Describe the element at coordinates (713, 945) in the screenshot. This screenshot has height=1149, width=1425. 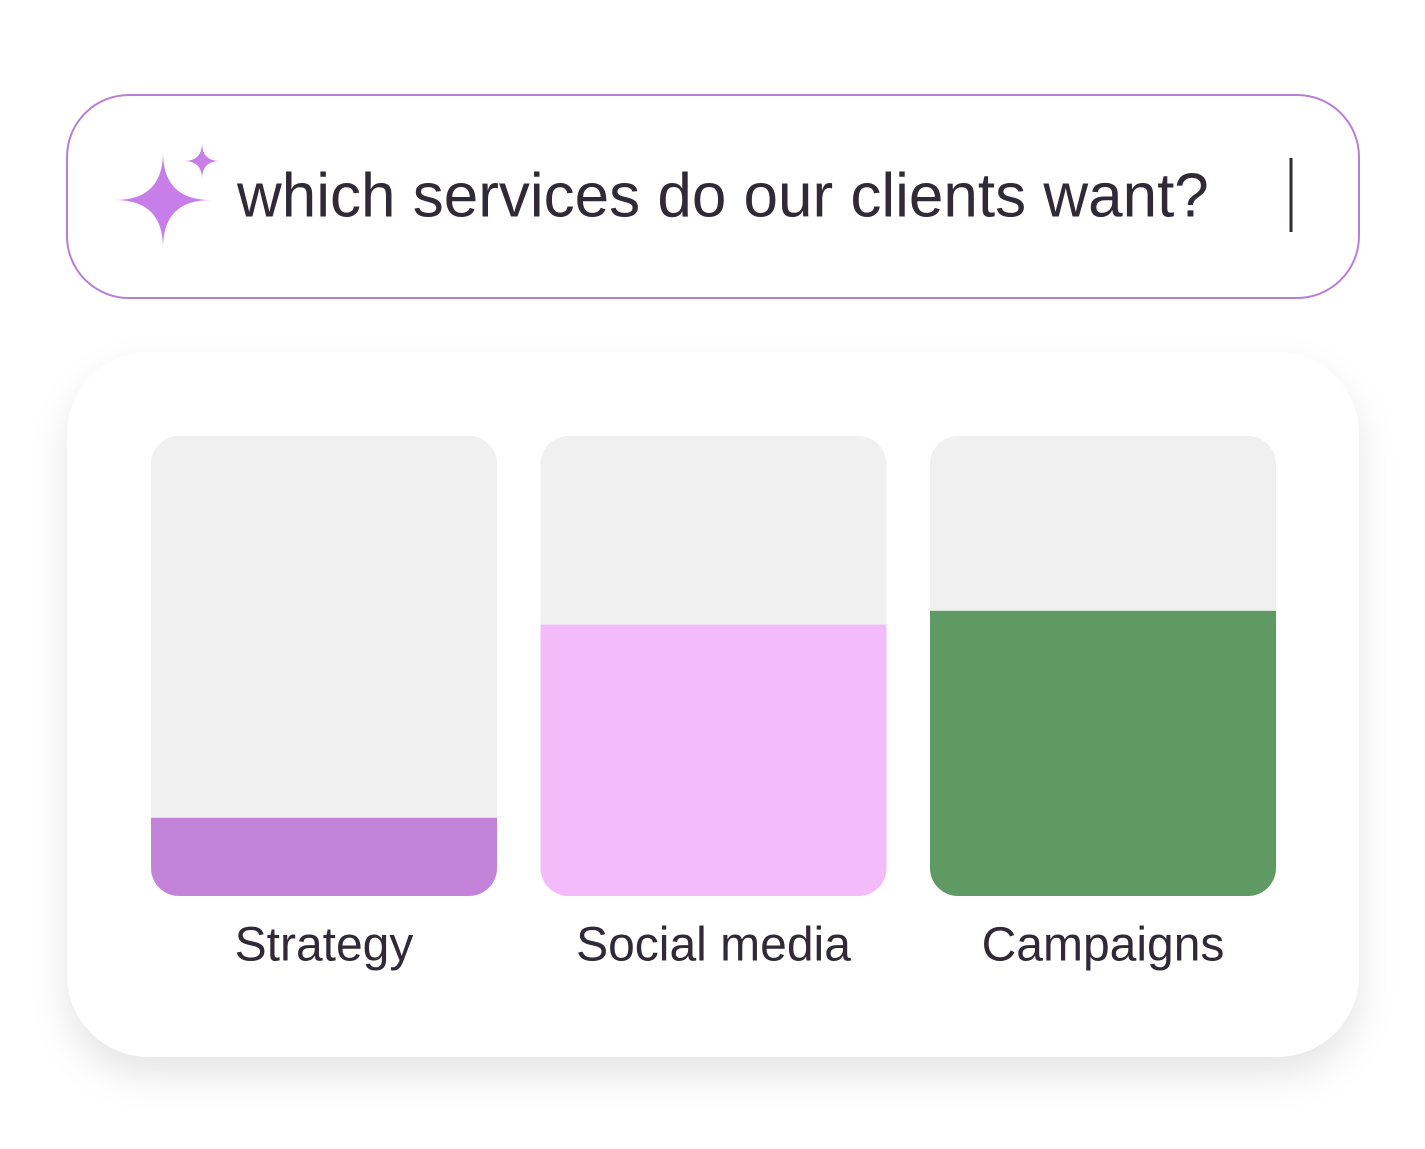
I see `bar-label: Social media` at that location.